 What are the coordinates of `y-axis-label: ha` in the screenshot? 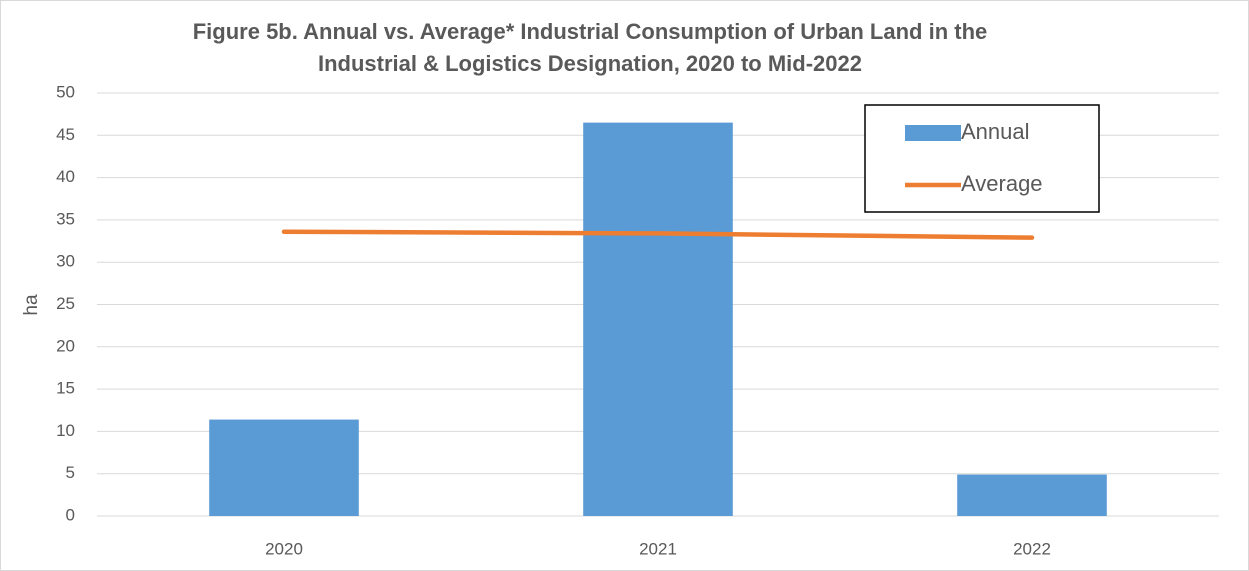 It's located at (31, 305).